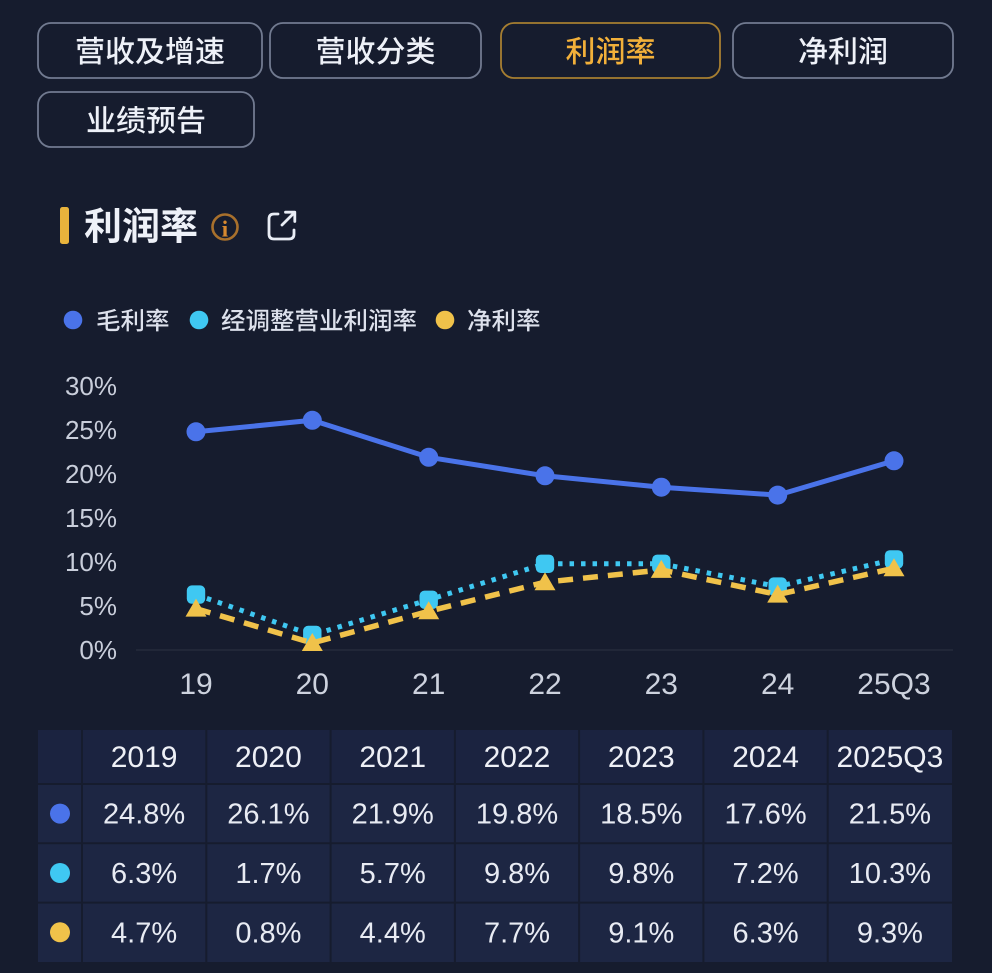 The height and width of the screenshot is (973, 992). What do you see at coordinates (641, 815) in the screenshot?
I see `svg-text: 18.5%` at bounding box center [641, 815].